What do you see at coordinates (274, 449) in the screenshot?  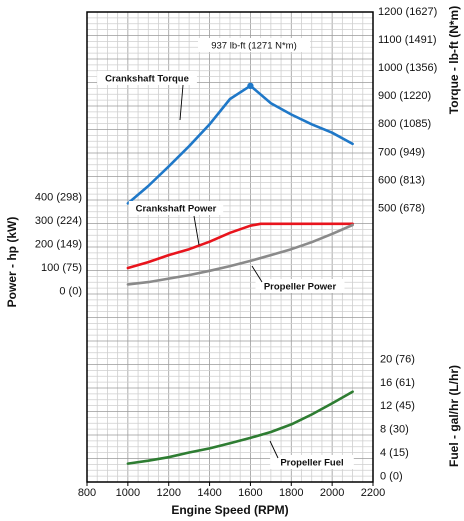 I see `propeller-fuel-label-leader` at bounding box center [274, 449].